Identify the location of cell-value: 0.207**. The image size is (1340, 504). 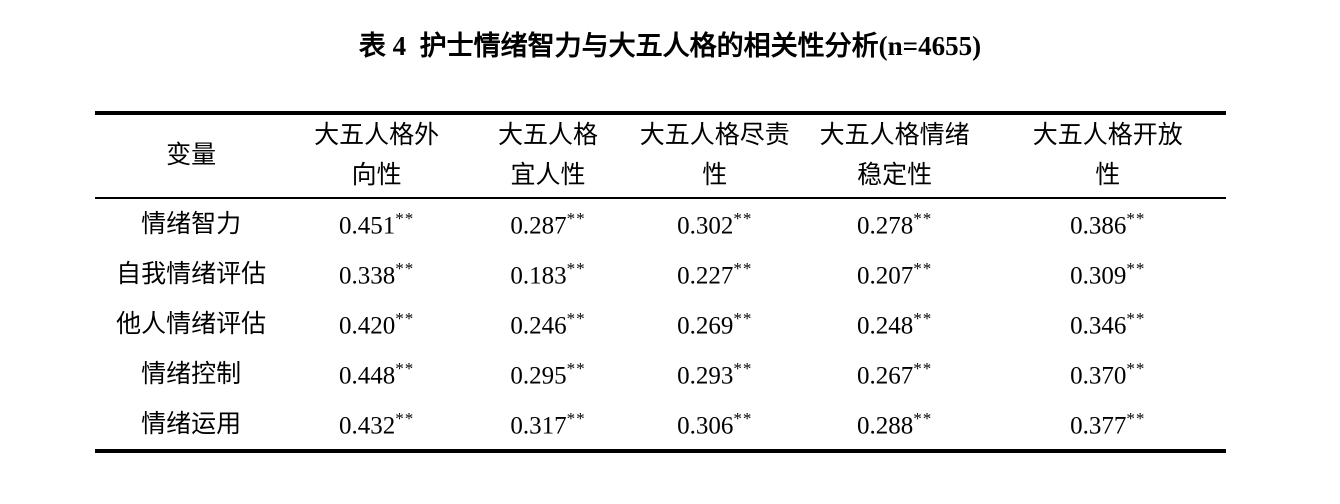
(894, 274).